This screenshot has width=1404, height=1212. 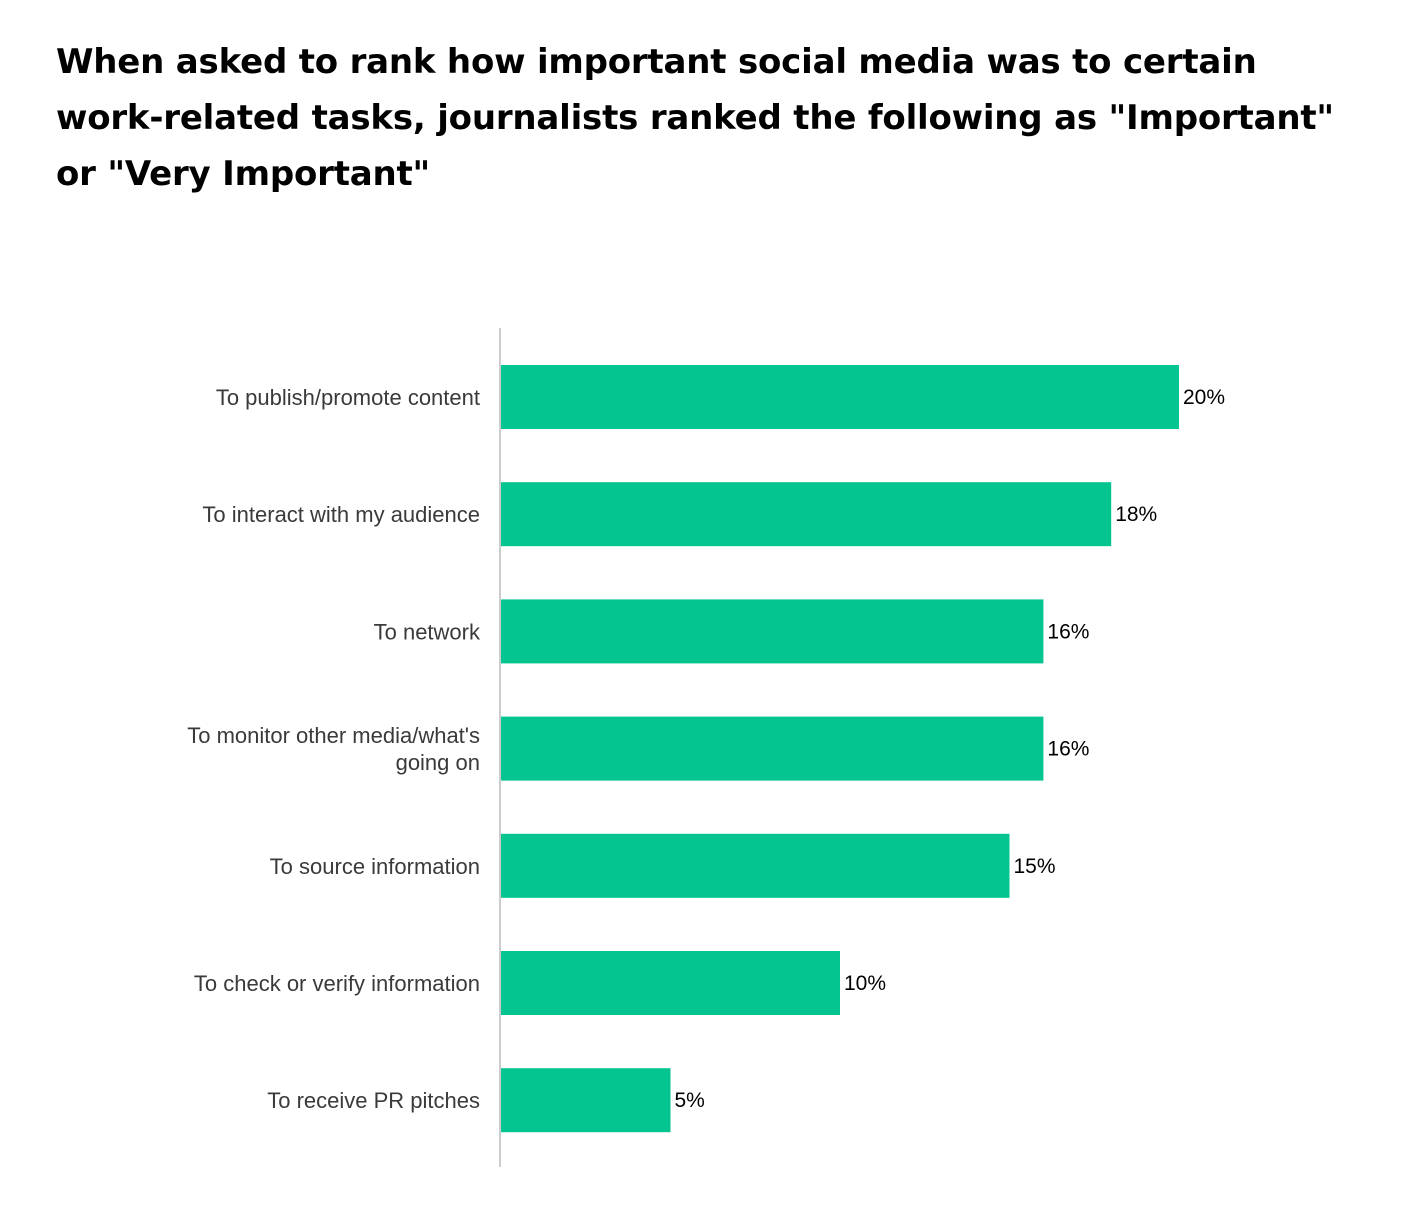 What do you see at coordinates (690, 1100) in the screenshot?
I see `value-label: 5%` at bounding box center [690, 1100].